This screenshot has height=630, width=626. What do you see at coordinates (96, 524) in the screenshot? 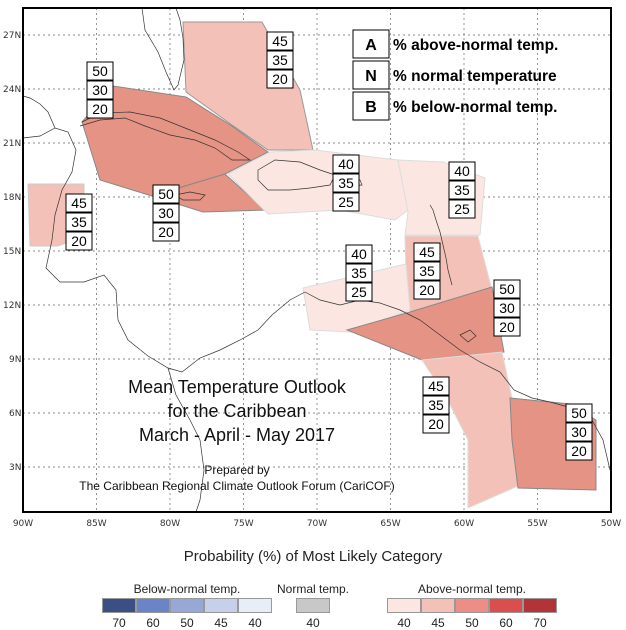
I see `lon-label: 85W` at bounding box center [96, 524].